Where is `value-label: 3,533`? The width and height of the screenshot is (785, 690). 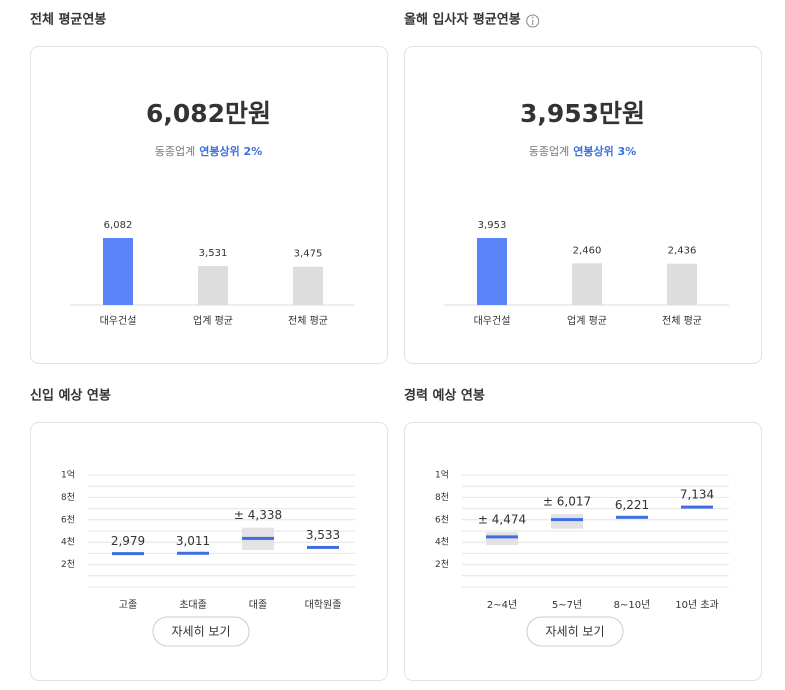 value-label: 3,533 is located at coordinates (323, 535).